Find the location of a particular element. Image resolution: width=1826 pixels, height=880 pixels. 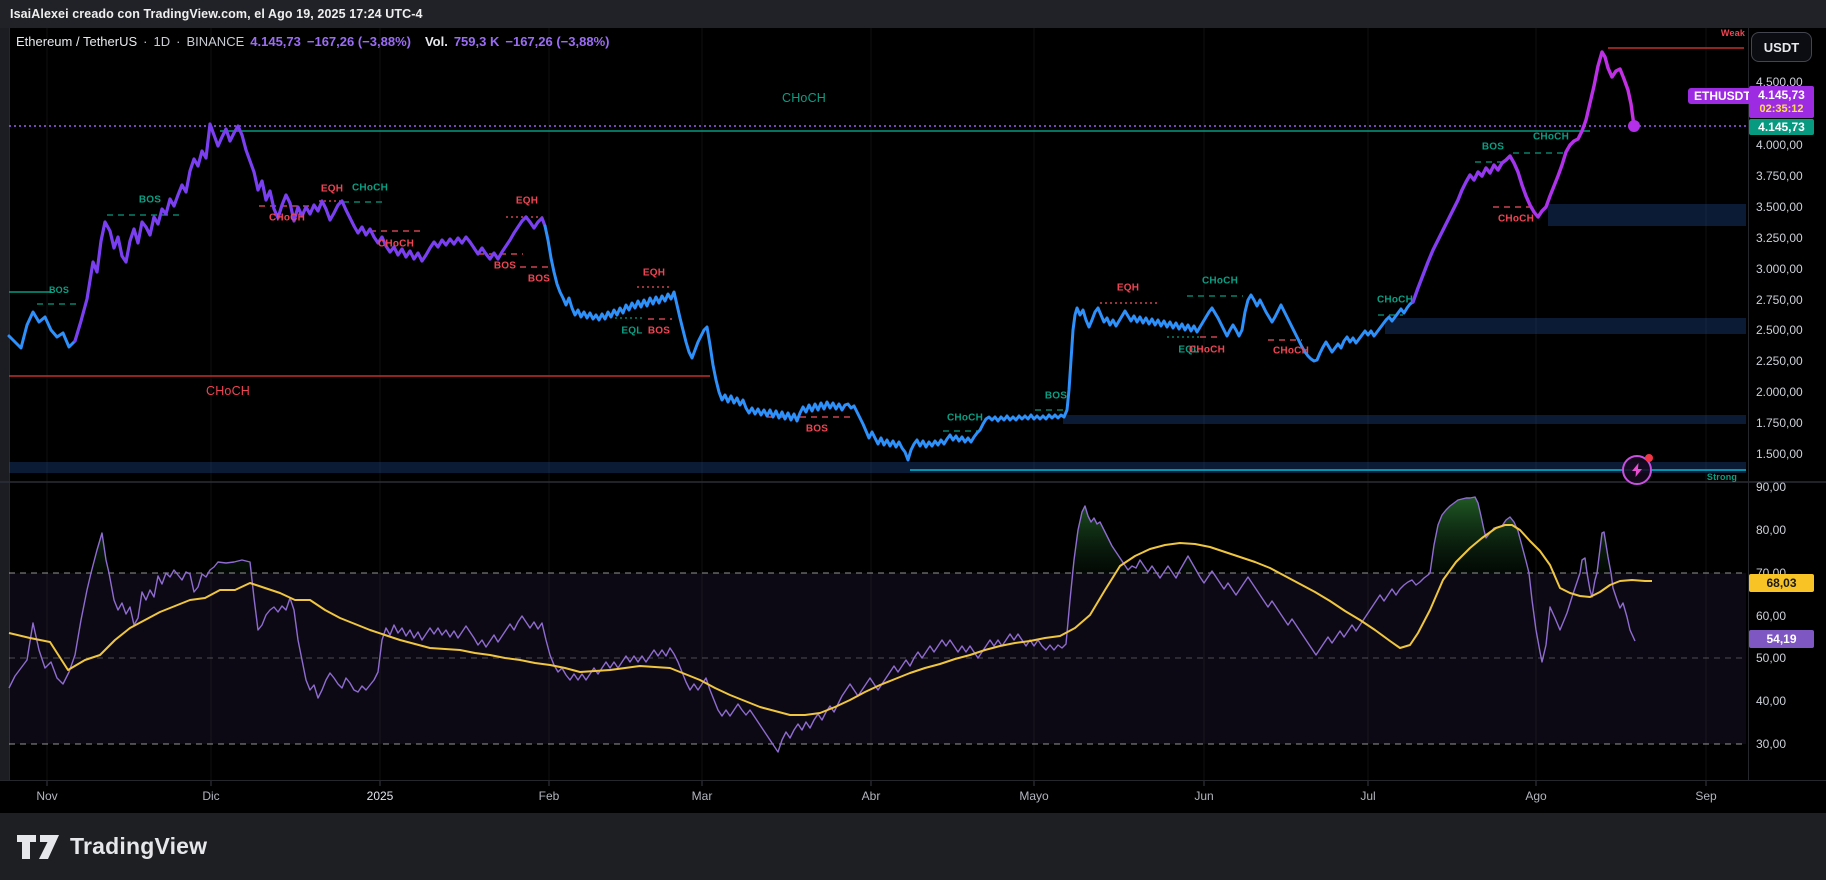

price-axis-label: 80,00 is located at coordinates (1771, 530).